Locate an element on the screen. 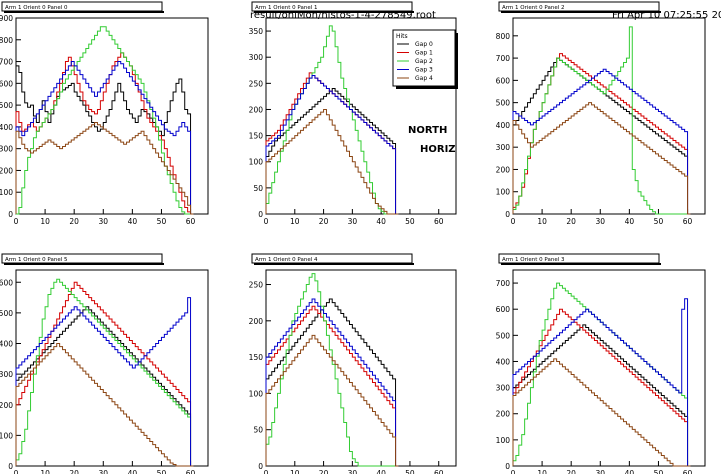 This screenshot has height=474, width=721. panel-title: Arm 1 Orient 0 Panel 5 is located at coordinates (36, 260).